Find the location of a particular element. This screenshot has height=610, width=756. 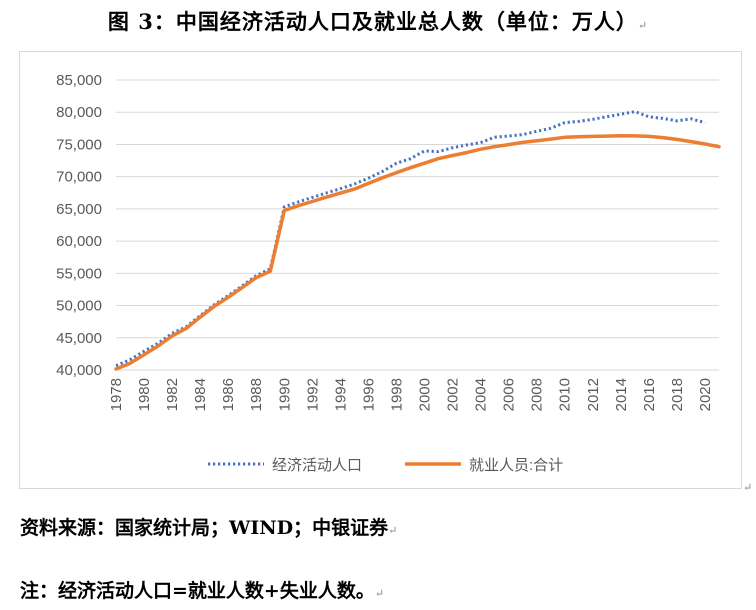

x-tick-label: 2004 is located at coordinates (481, 394).